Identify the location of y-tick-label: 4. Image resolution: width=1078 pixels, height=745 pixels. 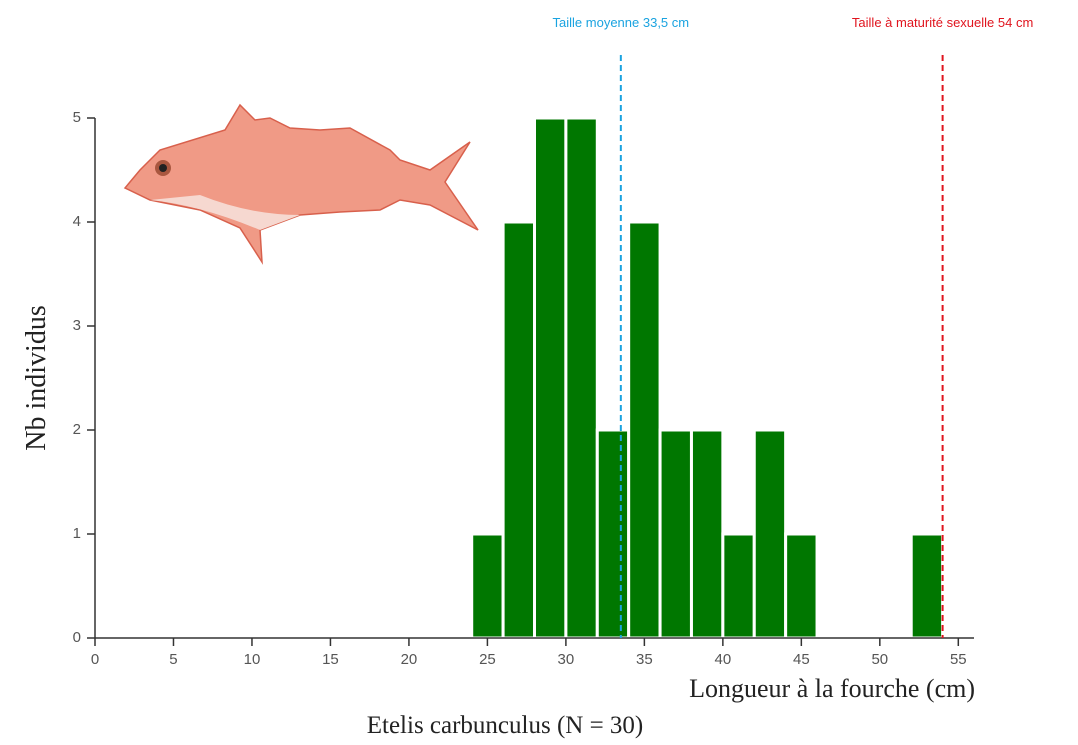
(77, 221).